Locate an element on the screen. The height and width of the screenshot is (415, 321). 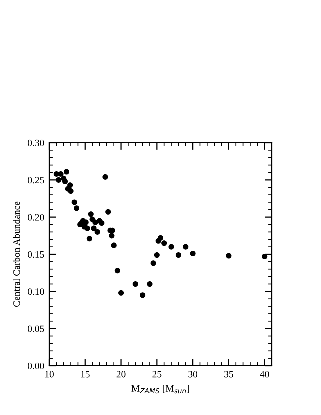
y-tick-label: 0.25 is located at coordinates (36, 180).